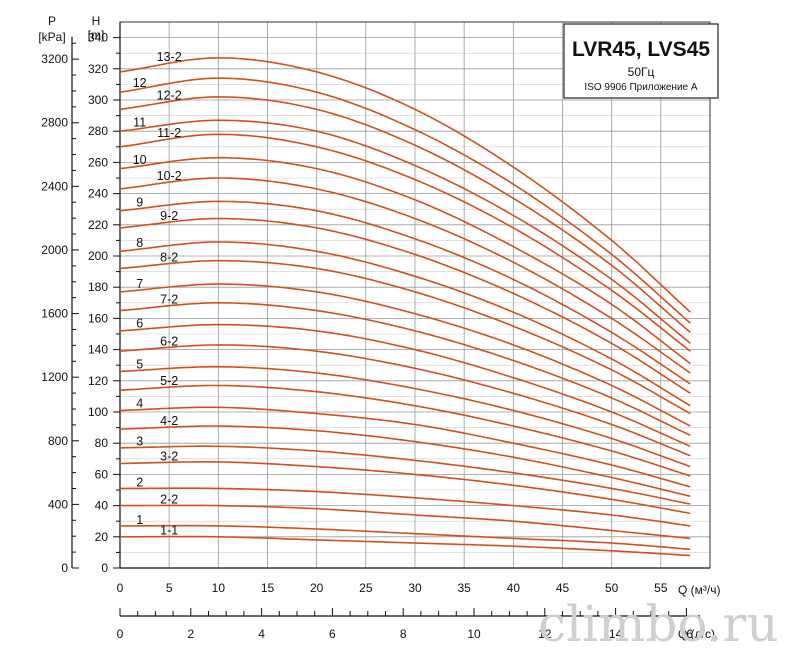 The width and height of the screenshot is (810, 651). I want to click on x2-tick-label: 12, so click(545, 634).